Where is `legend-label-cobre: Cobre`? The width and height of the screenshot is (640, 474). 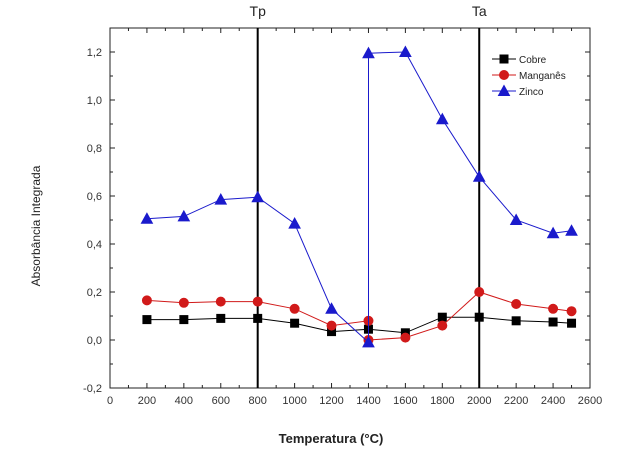 legend-label-cobre: Cobre is located at coordinates (533, 60).